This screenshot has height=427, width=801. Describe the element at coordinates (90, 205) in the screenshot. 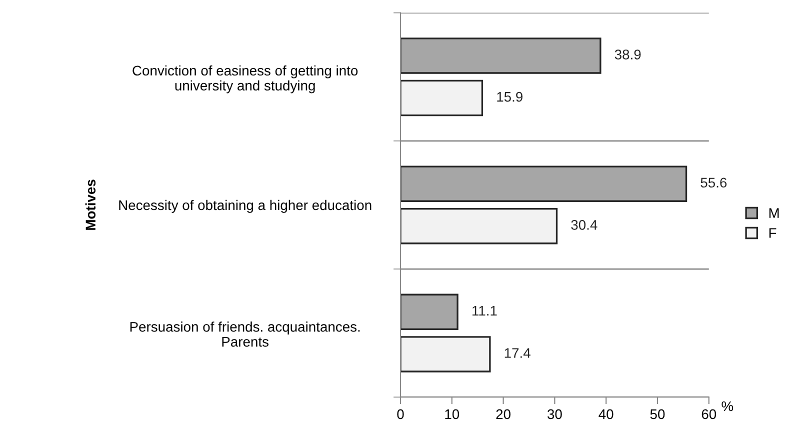

I see `y-axis-title: Motives` at that location.